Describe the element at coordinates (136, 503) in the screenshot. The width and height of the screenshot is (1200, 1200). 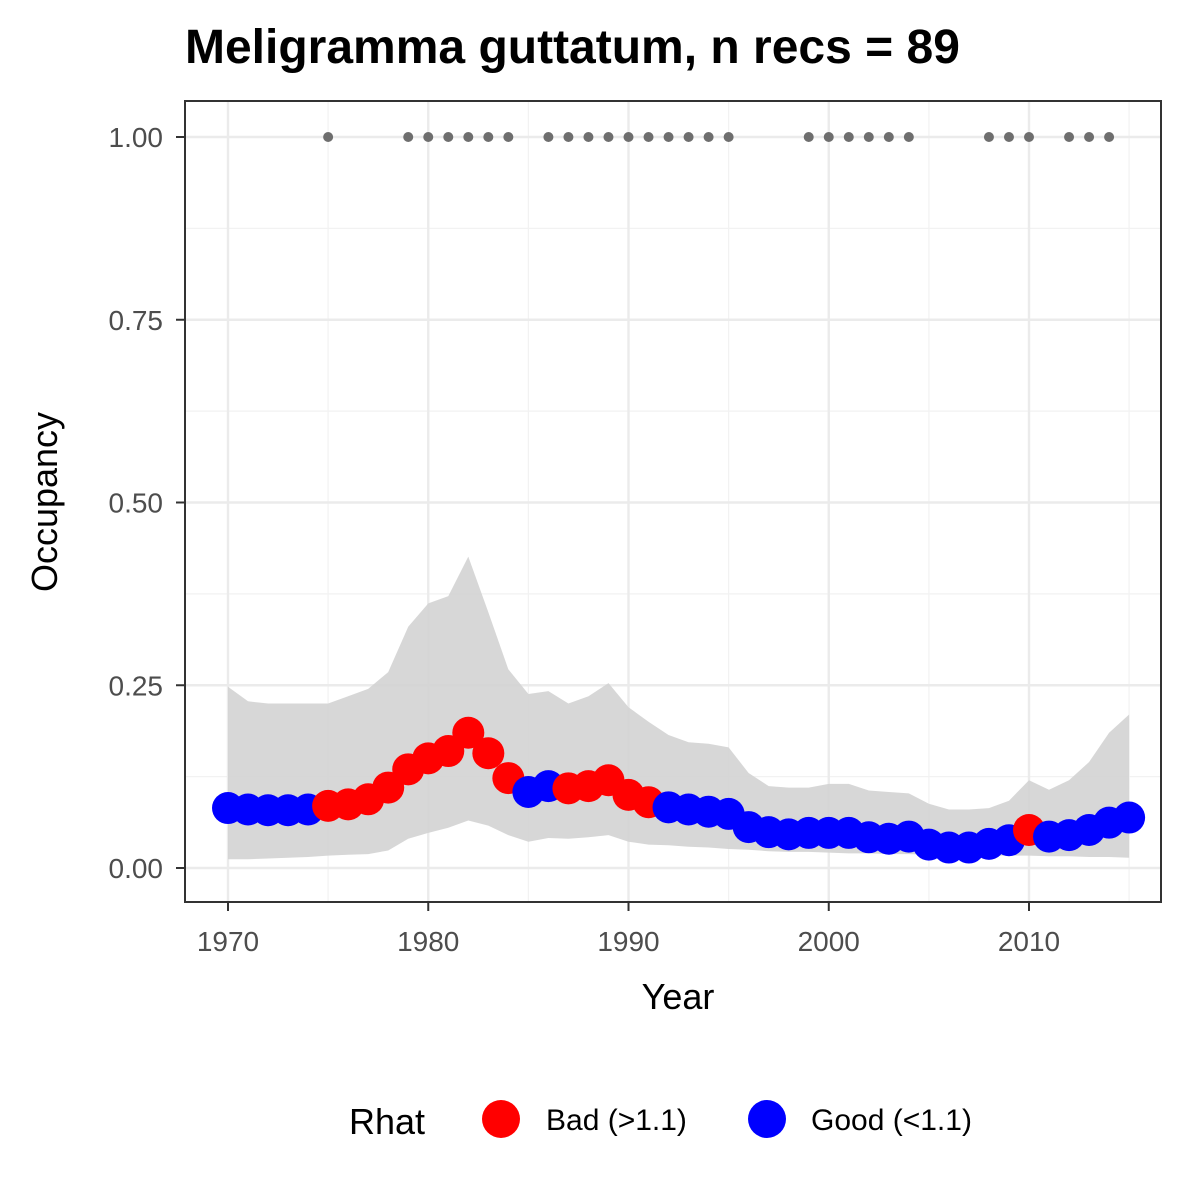
I see `y-tick-label: 0.50` at that location.